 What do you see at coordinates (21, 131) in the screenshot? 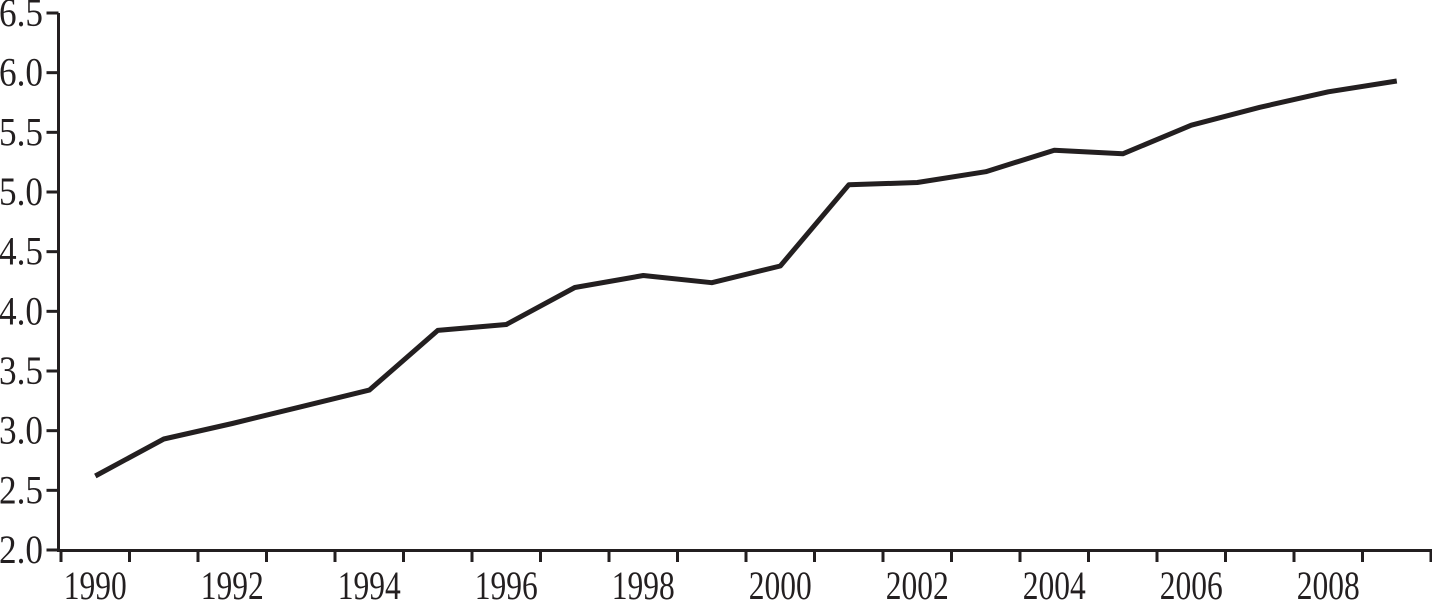
I see `y-tick-label: 5.5` at bounding box center [21, 131].